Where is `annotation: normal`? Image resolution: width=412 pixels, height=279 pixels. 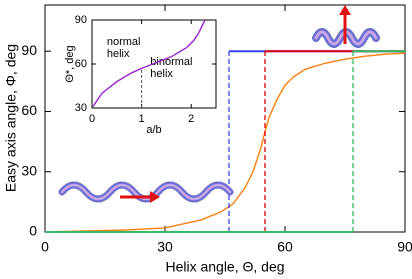
annotation: normal is located at coordinates (124, 42).